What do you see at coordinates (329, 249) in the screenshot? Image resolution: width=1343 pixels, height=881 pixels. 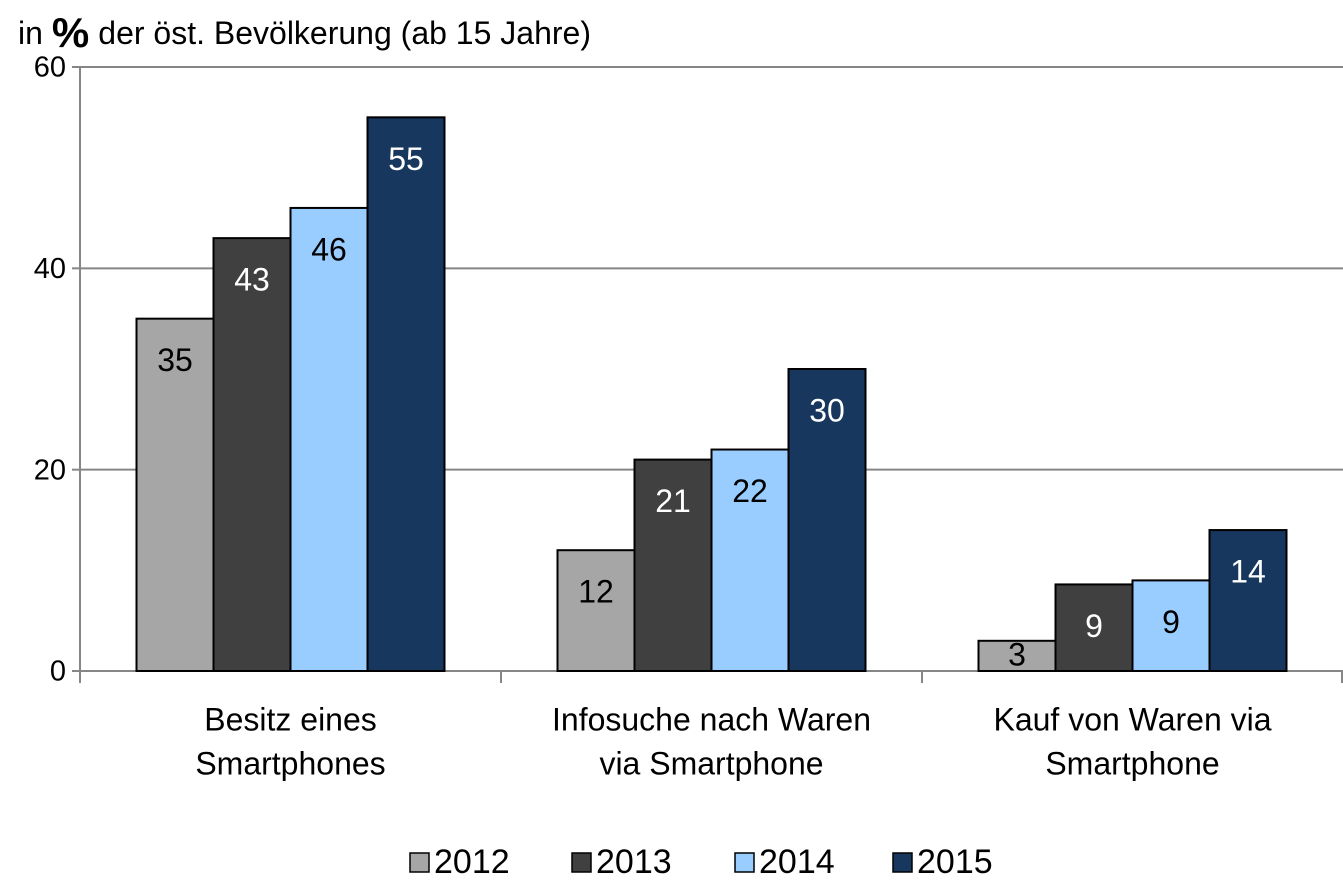 I see `data-label: 46` at bounding box center [329, 249].